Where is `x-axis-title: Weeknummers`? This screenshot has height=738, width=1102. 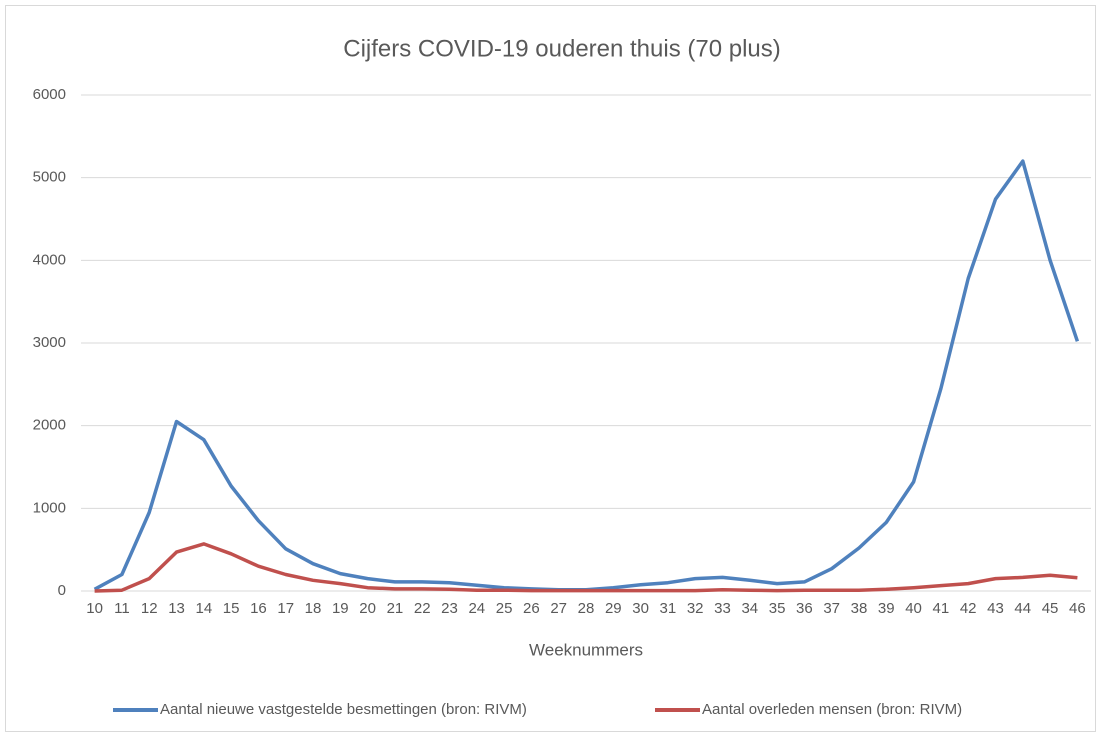
x-axis-title: Weeknummers is located at coordinates (586, 649).